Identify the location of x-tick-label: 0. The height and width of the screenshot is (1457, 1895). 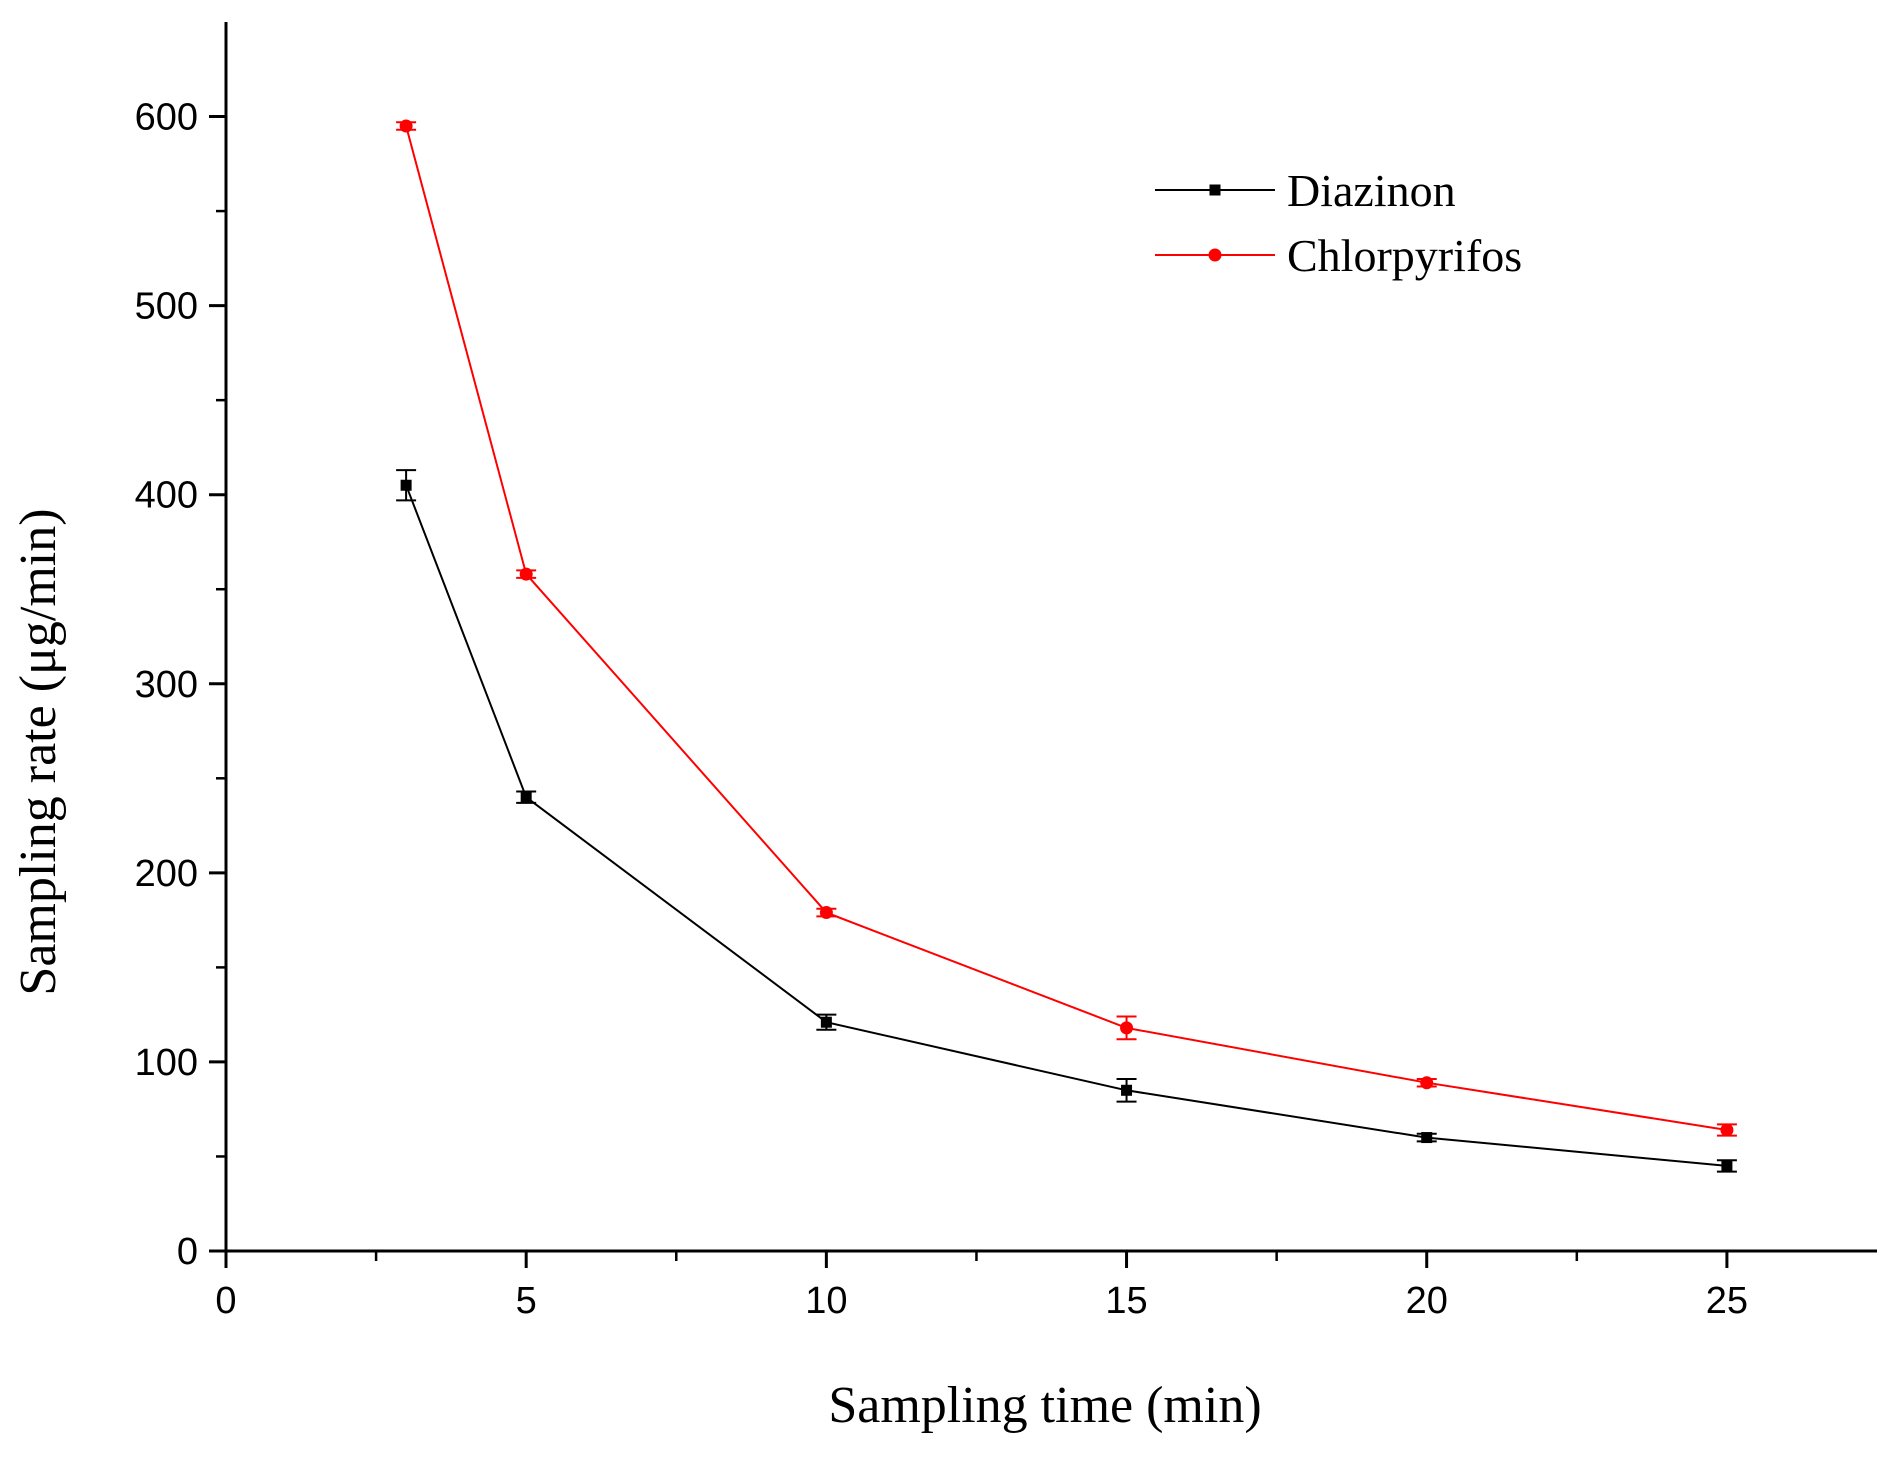
(225, 1301).